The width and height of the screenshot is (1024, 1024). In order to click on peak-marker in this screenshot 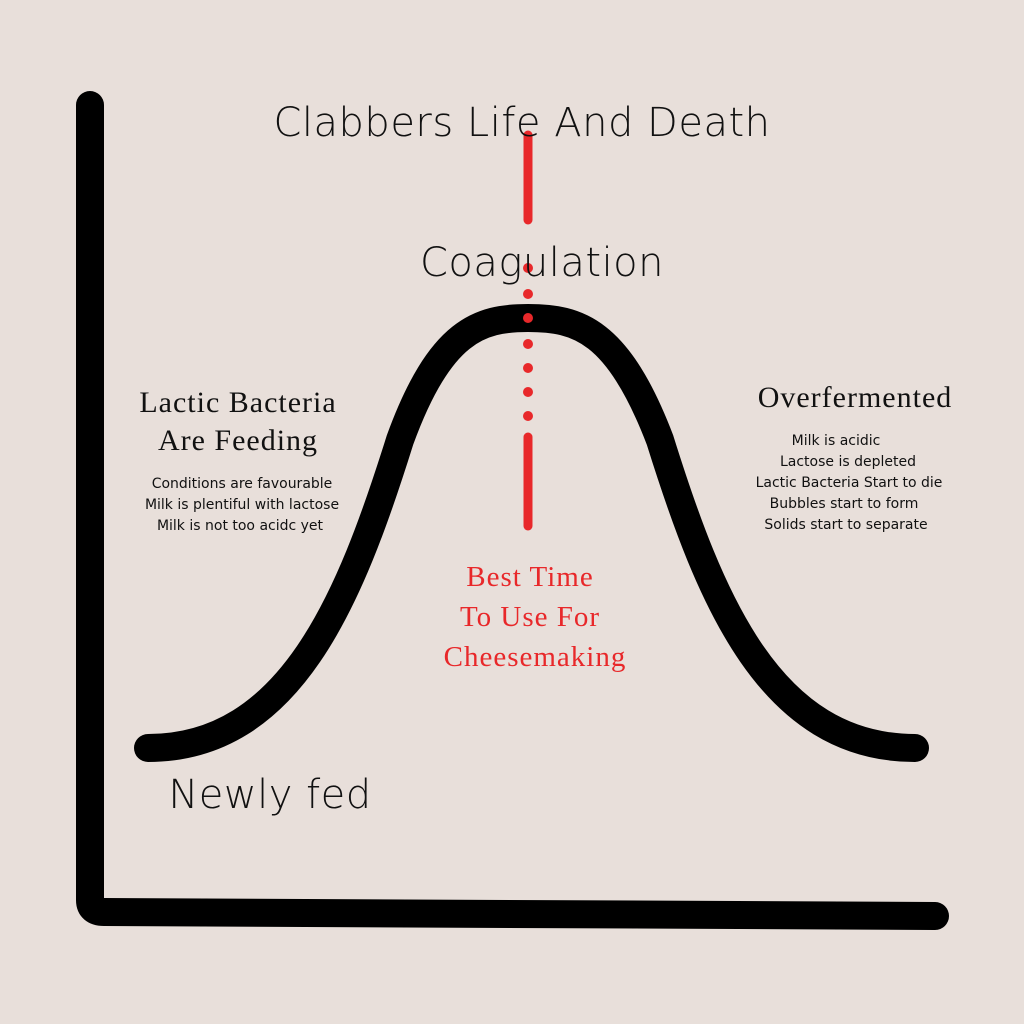, I will do `click(528, 330)`.